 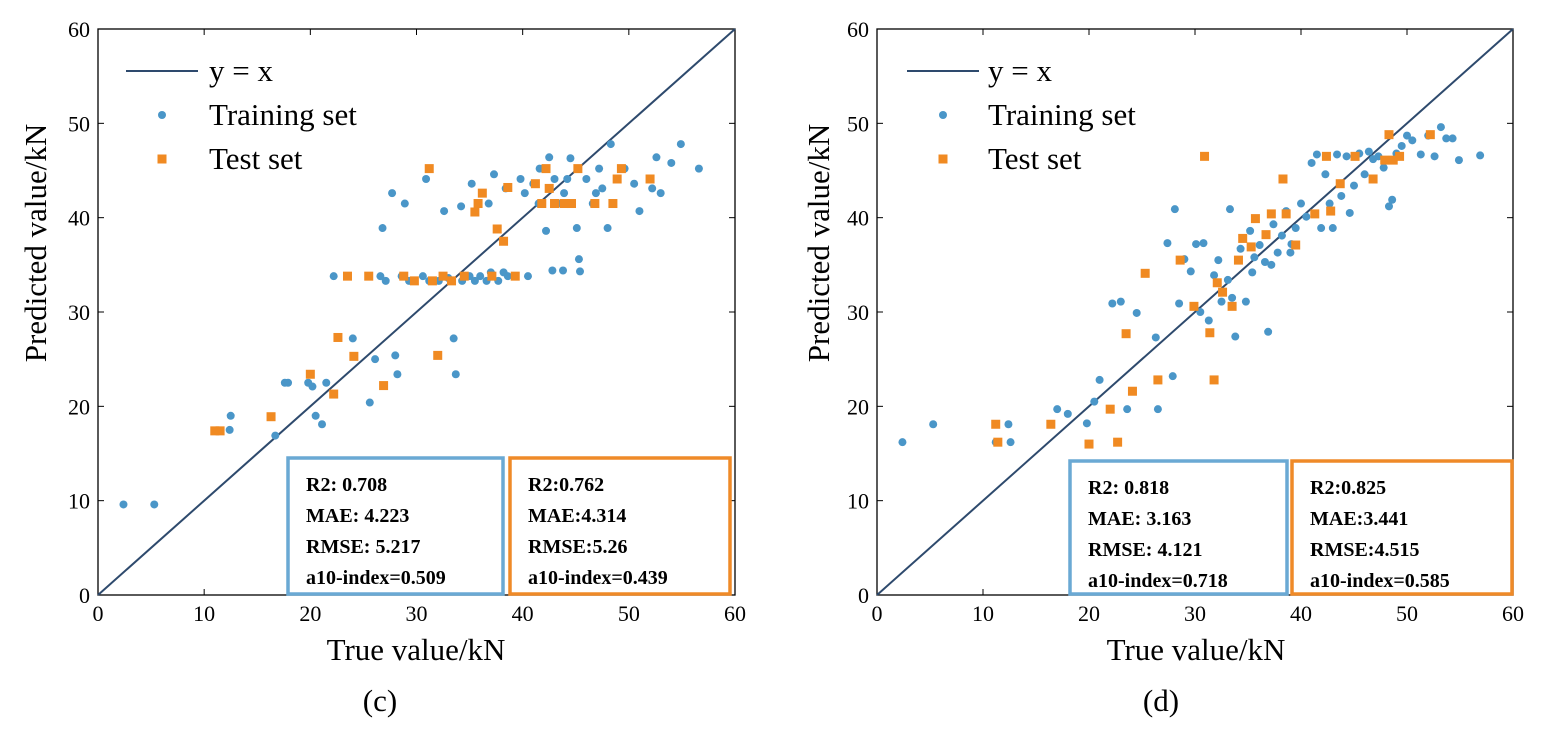 What do you see at coordinates (566, 485) in the screenshot?
I see `metric-line: R2:0.762` at bounding box center [566, 485].